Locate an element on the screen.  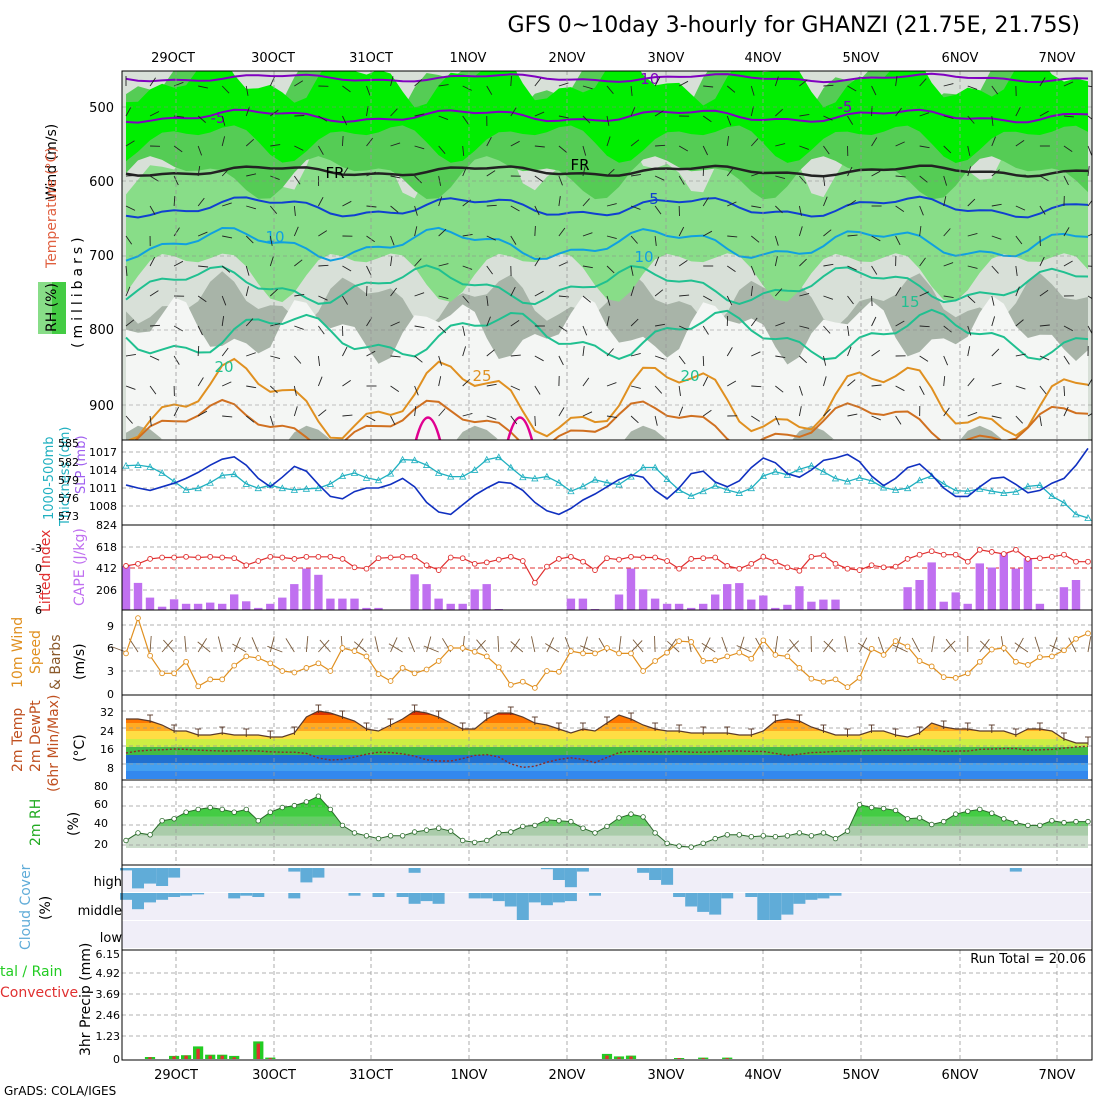
hot-contour is located at coordinates (520, 428).